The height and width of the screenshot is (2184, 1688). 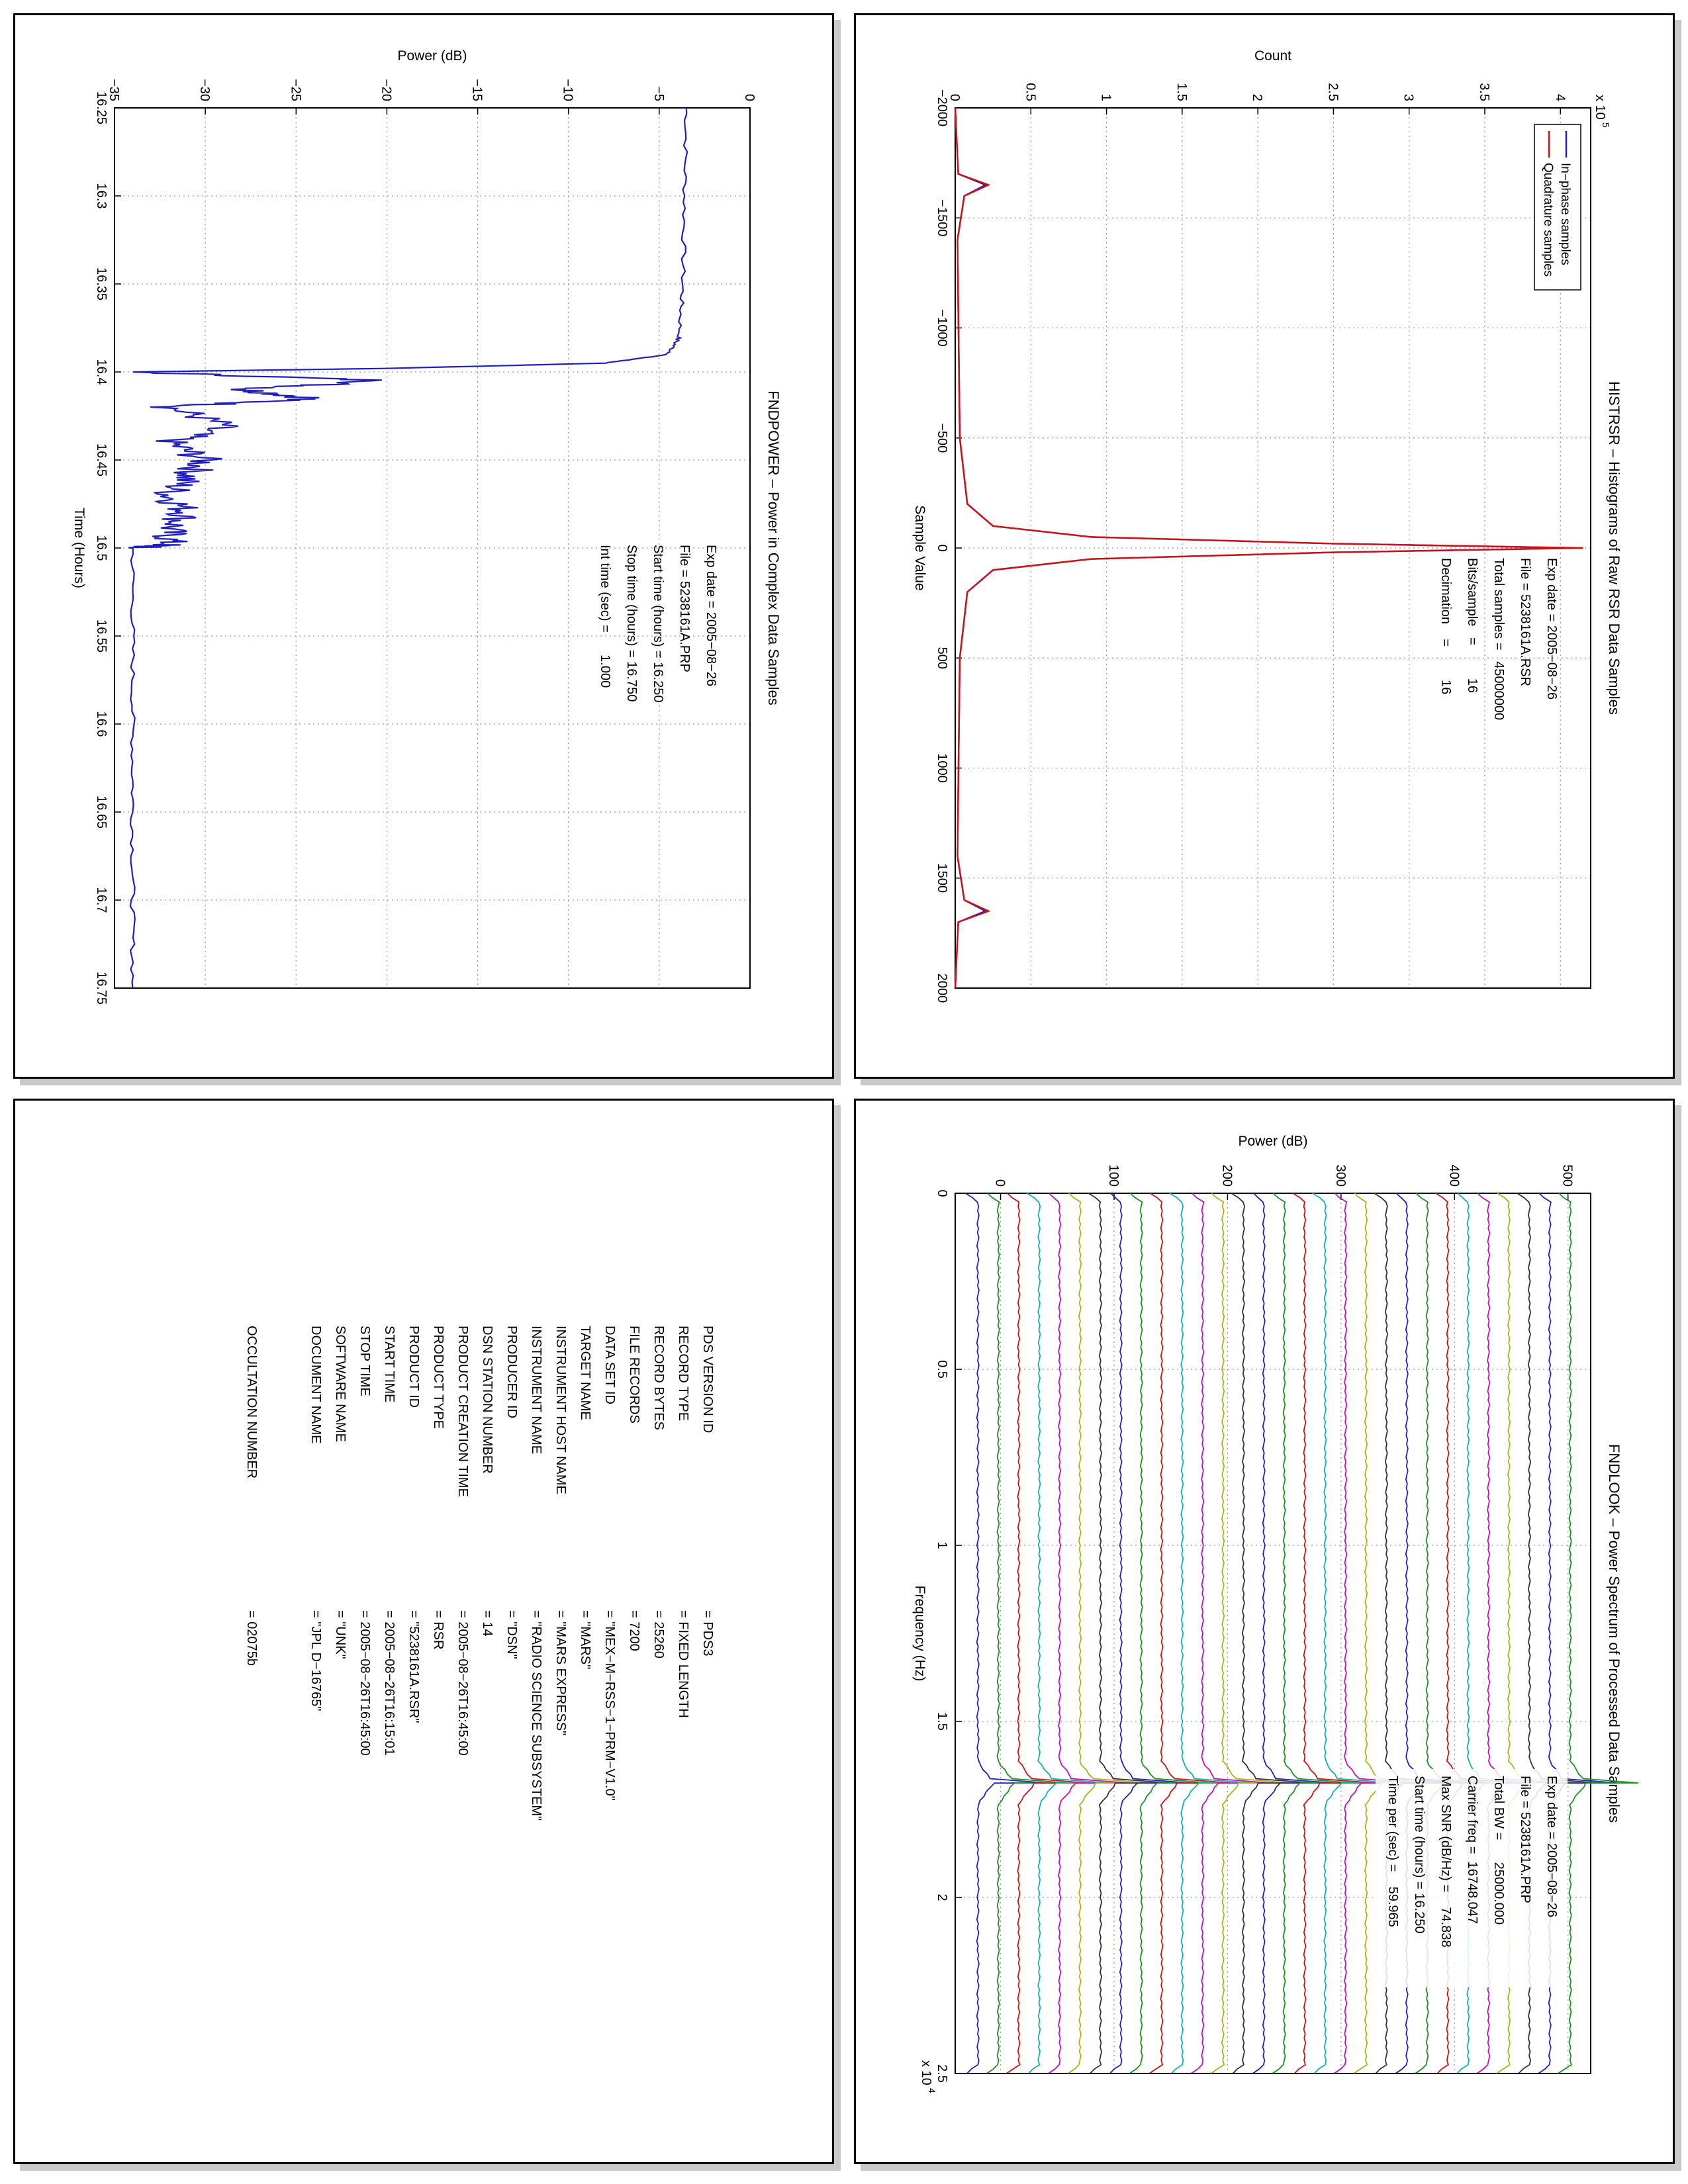 What do you see at coordinates (658, 93) in the screenshot?
I see `power-y-tick-label: −5` at bounding box center [658, 93].